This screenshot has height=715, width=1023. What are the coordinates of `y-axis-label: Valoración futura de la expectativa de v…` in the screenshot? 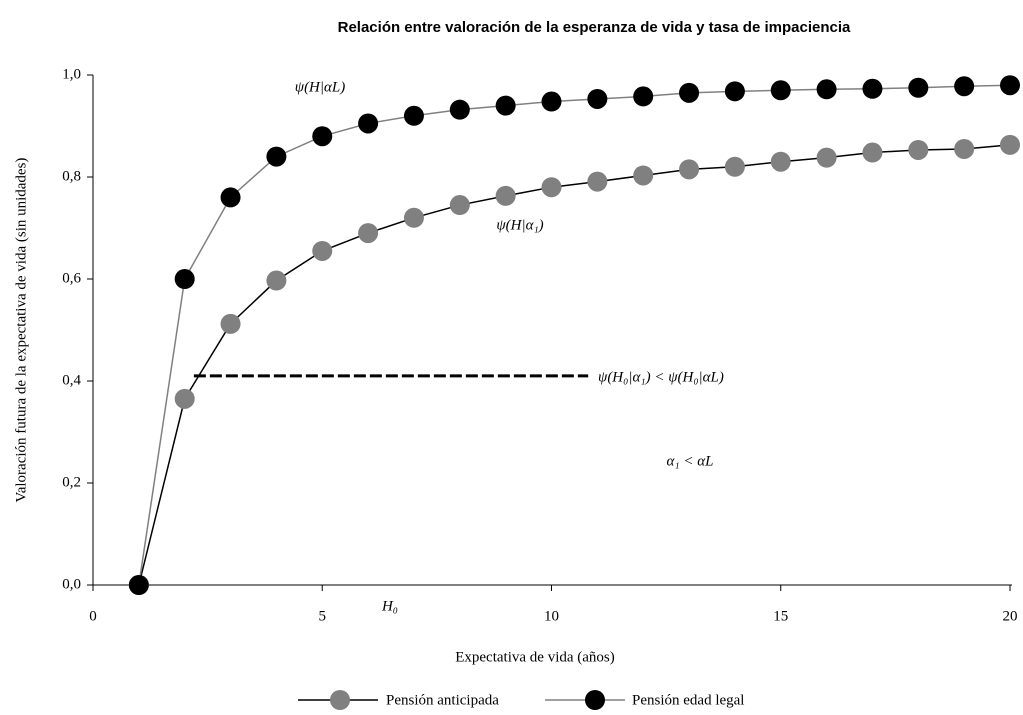 It's located at (21, 330).